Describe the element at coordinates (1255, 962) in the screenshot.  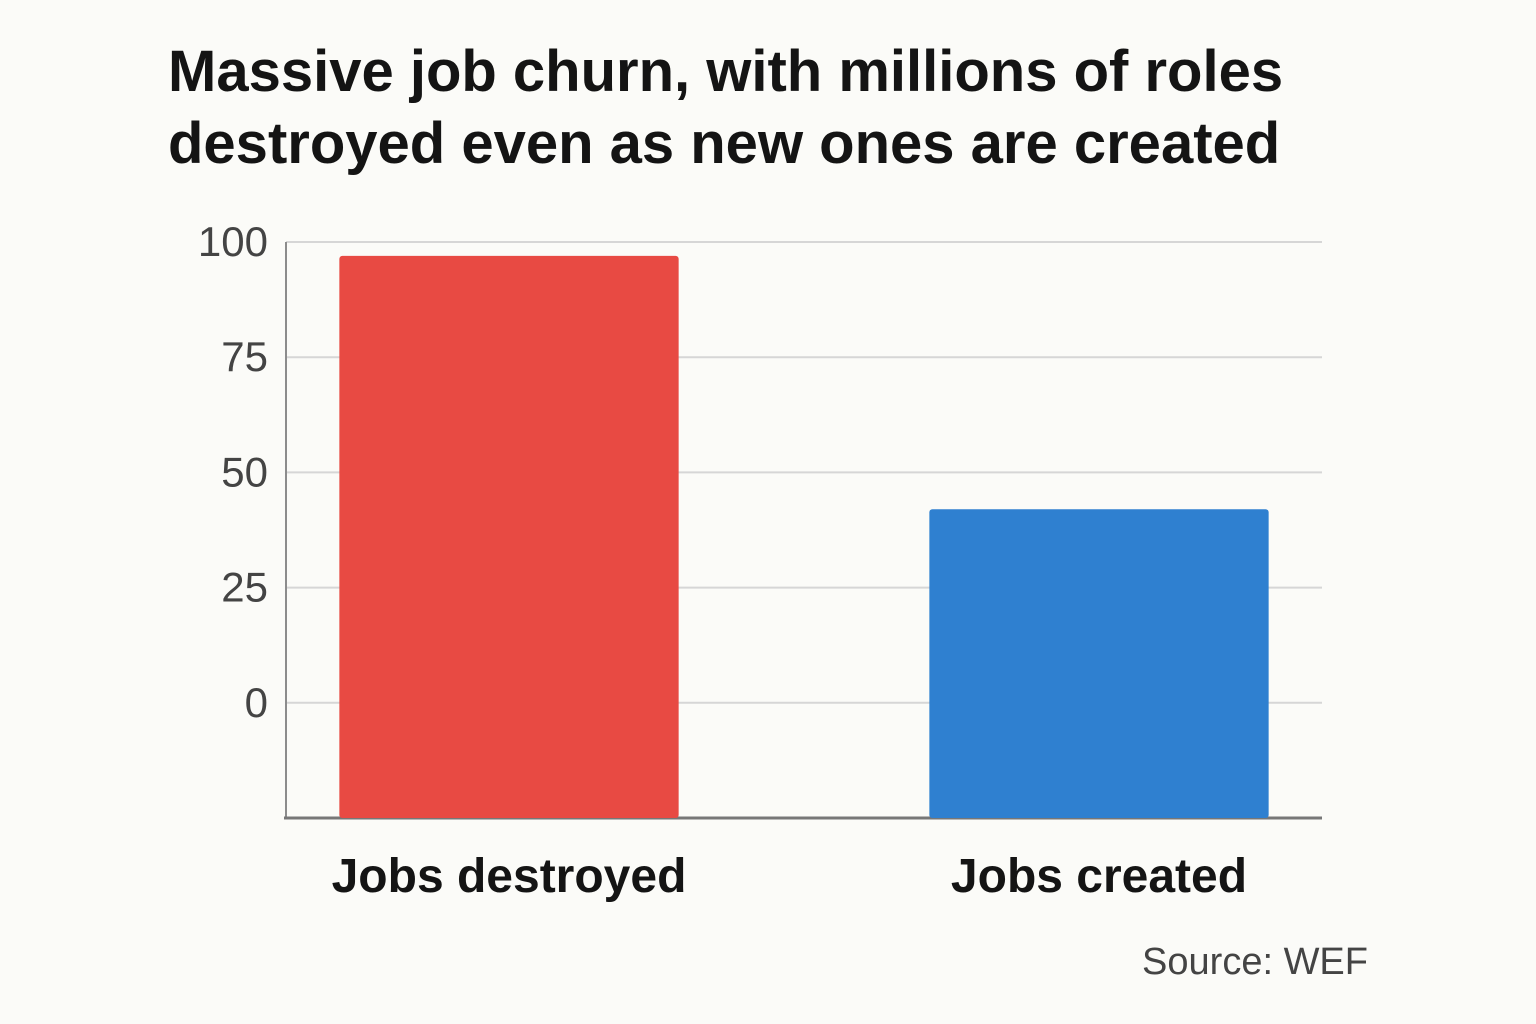
I see `source-note: Source: WEF` at that location.